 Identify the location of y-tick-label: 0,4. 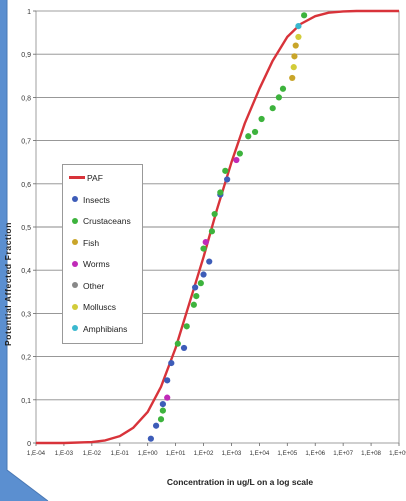
(26, 271).